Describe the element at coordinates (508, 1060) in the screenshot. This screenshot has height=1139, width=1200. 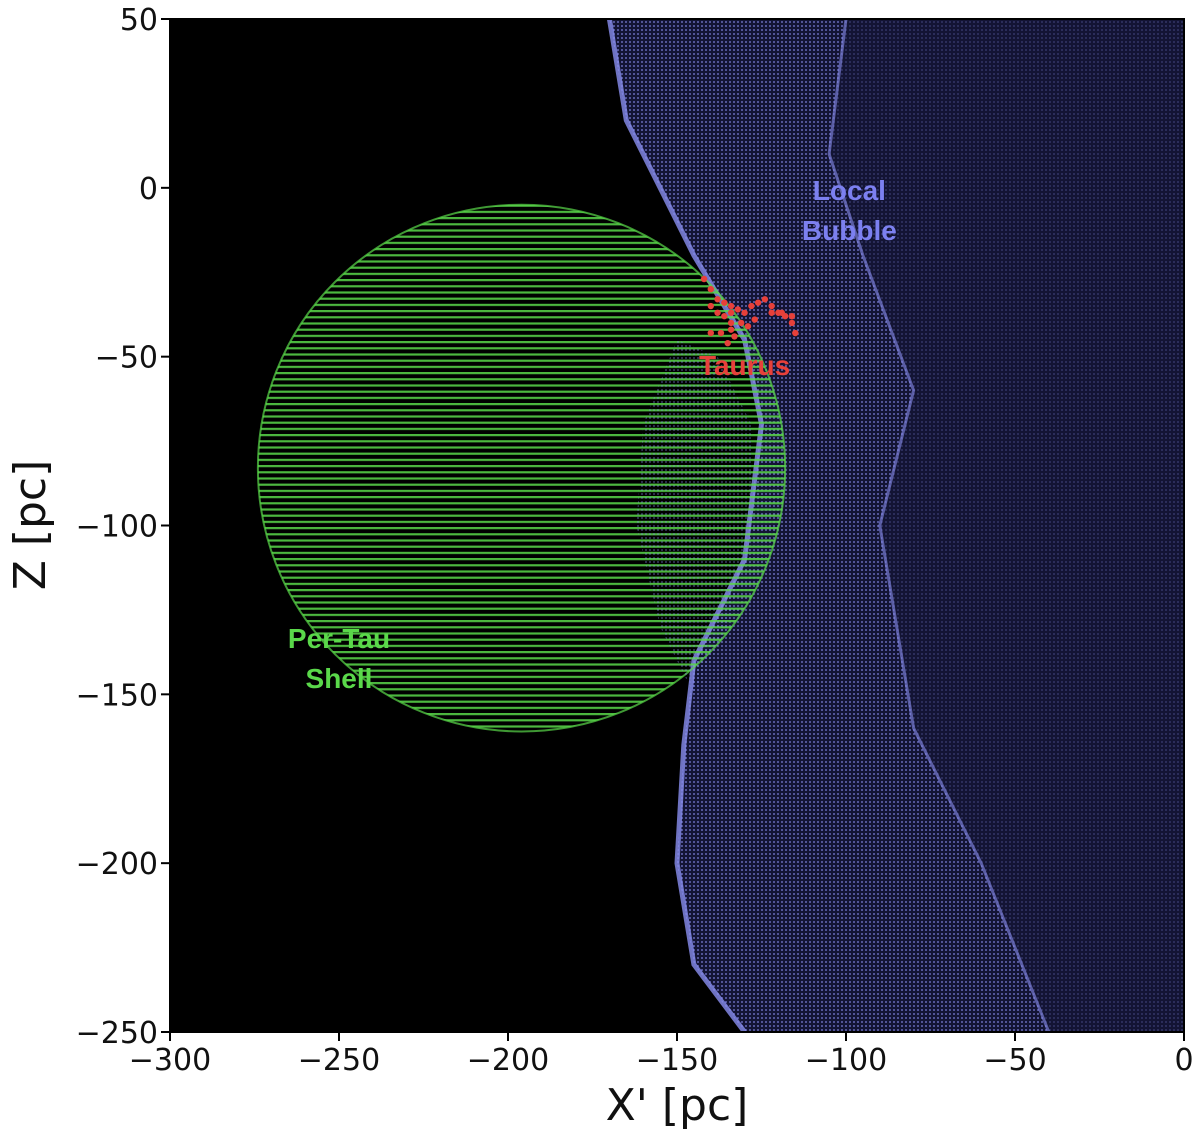
I see `x-tick-label: −200` at that location.